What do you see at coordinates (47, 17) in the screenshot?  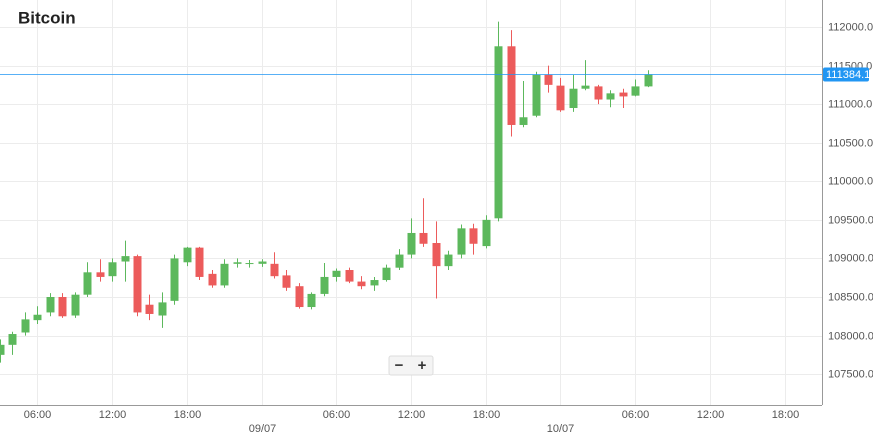 I see `chart-title: Bitcoin` at bounding box center [47, 17].